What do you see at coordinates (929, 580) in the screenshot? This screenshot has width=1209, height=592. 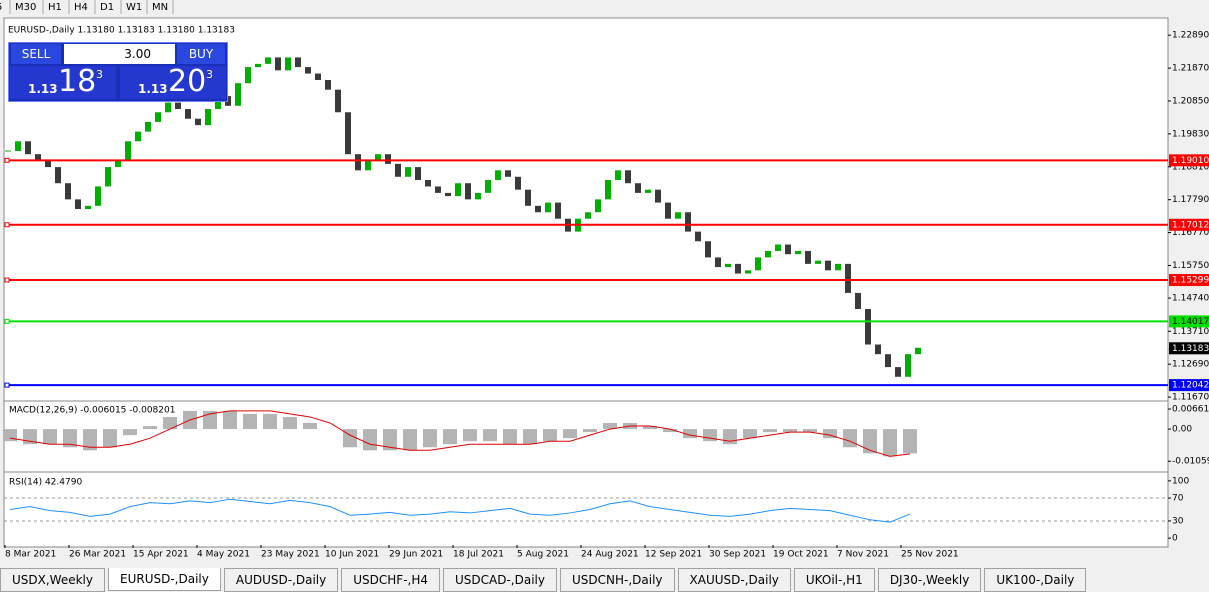 I see `symbol-tab: DJ30-,Weekly` at bounding box center [929, 580].